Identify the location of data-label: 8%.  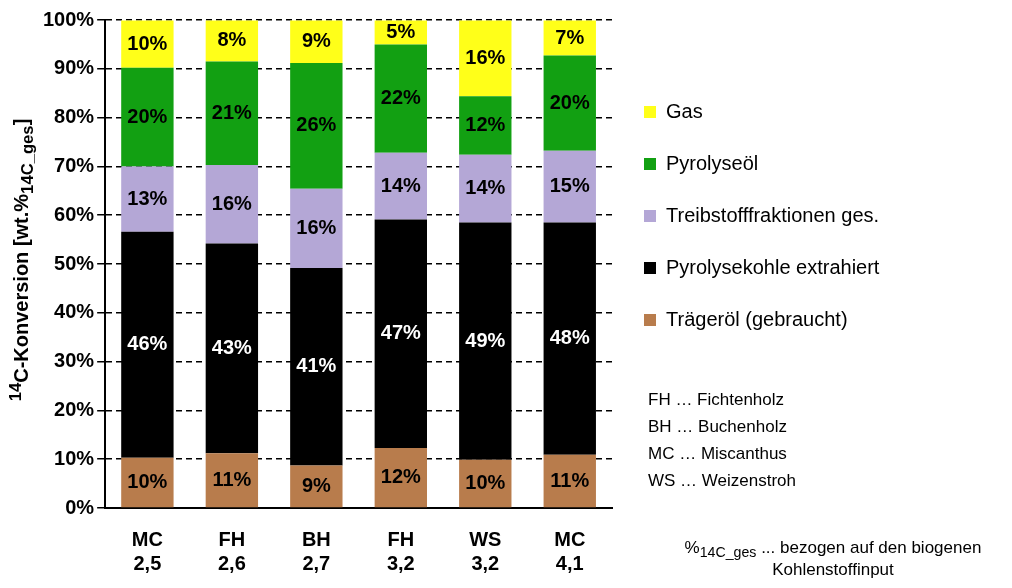
(232, 39).